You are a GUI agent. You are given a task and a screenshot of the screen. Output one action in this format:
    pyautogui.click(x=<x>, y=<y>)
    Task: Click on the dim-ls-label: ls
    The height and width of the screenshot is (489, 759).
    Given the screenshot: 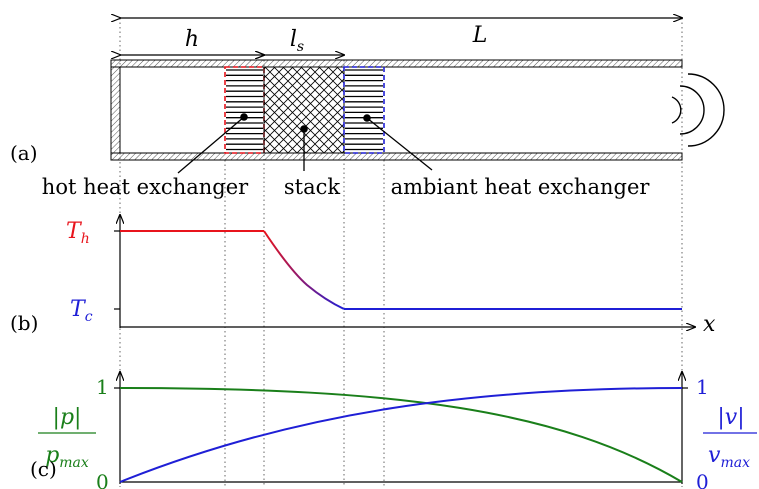 What is the action you would take?
    pyautogui.click(x=297, y=41)
    